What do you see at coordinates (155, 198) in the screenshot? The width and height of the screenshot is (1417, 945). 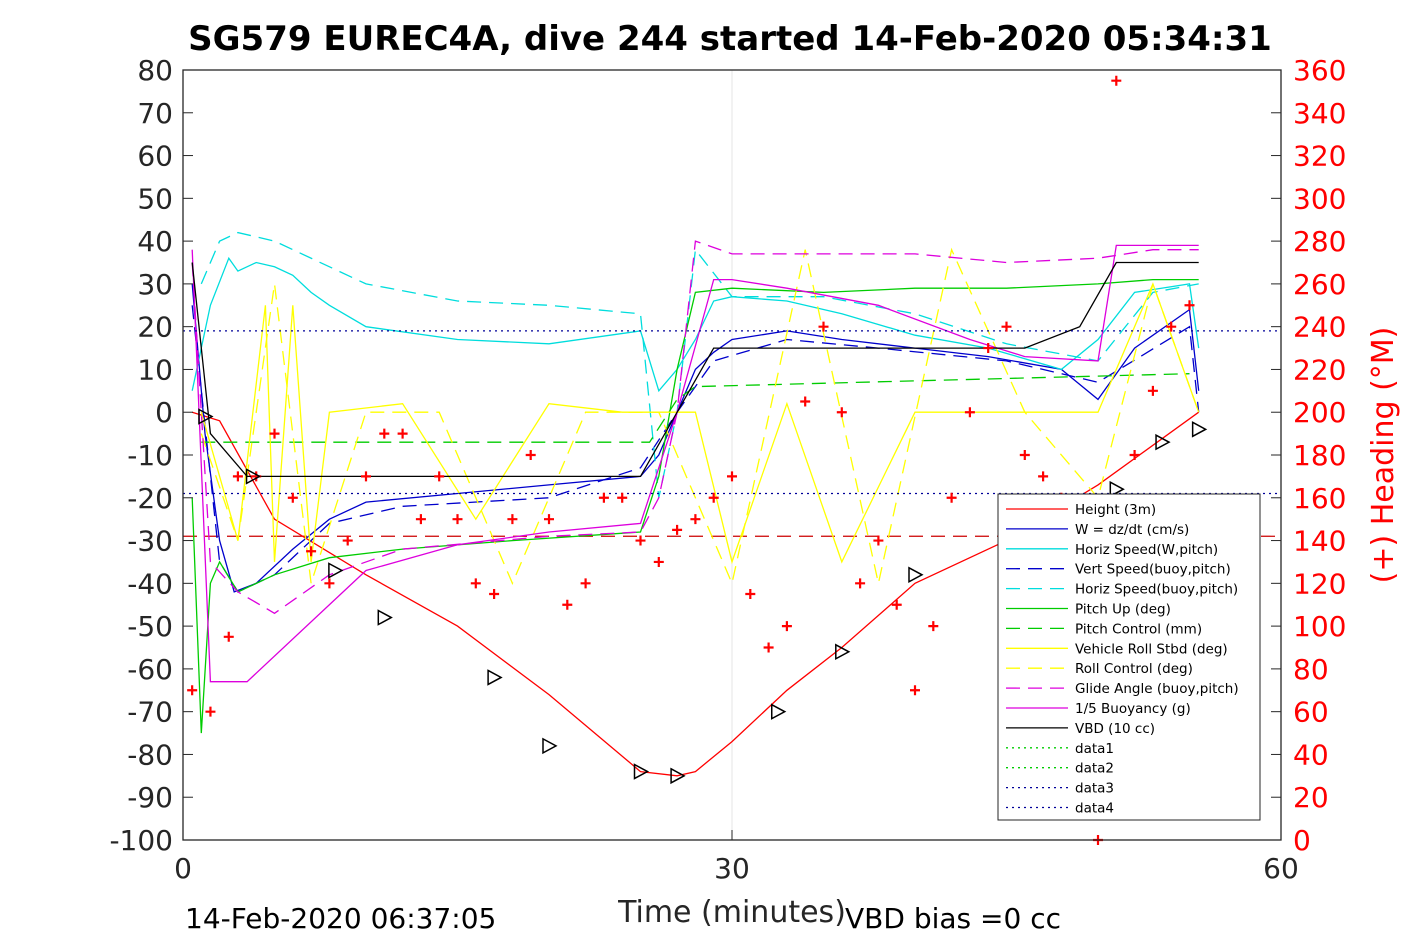 I see `left-tick-label: 50` at bounding box center [155, 198].